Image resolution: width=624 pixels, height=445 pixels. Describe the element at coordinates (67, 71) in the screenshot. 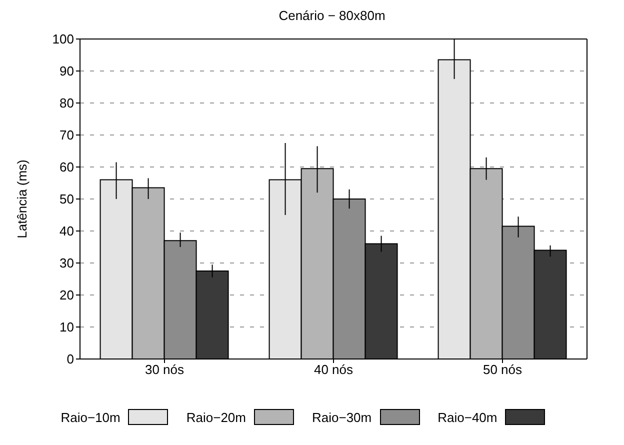

I see `y-tick-label: 90` at that location.